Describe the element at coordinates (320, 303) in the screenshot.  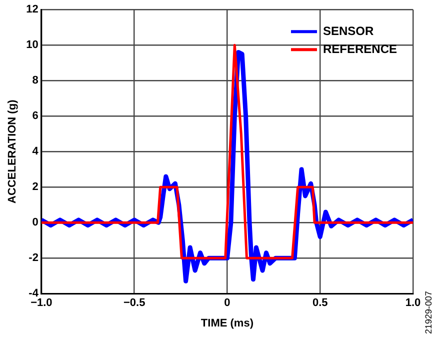
I see `x-tick-label: 0.5` at that location.